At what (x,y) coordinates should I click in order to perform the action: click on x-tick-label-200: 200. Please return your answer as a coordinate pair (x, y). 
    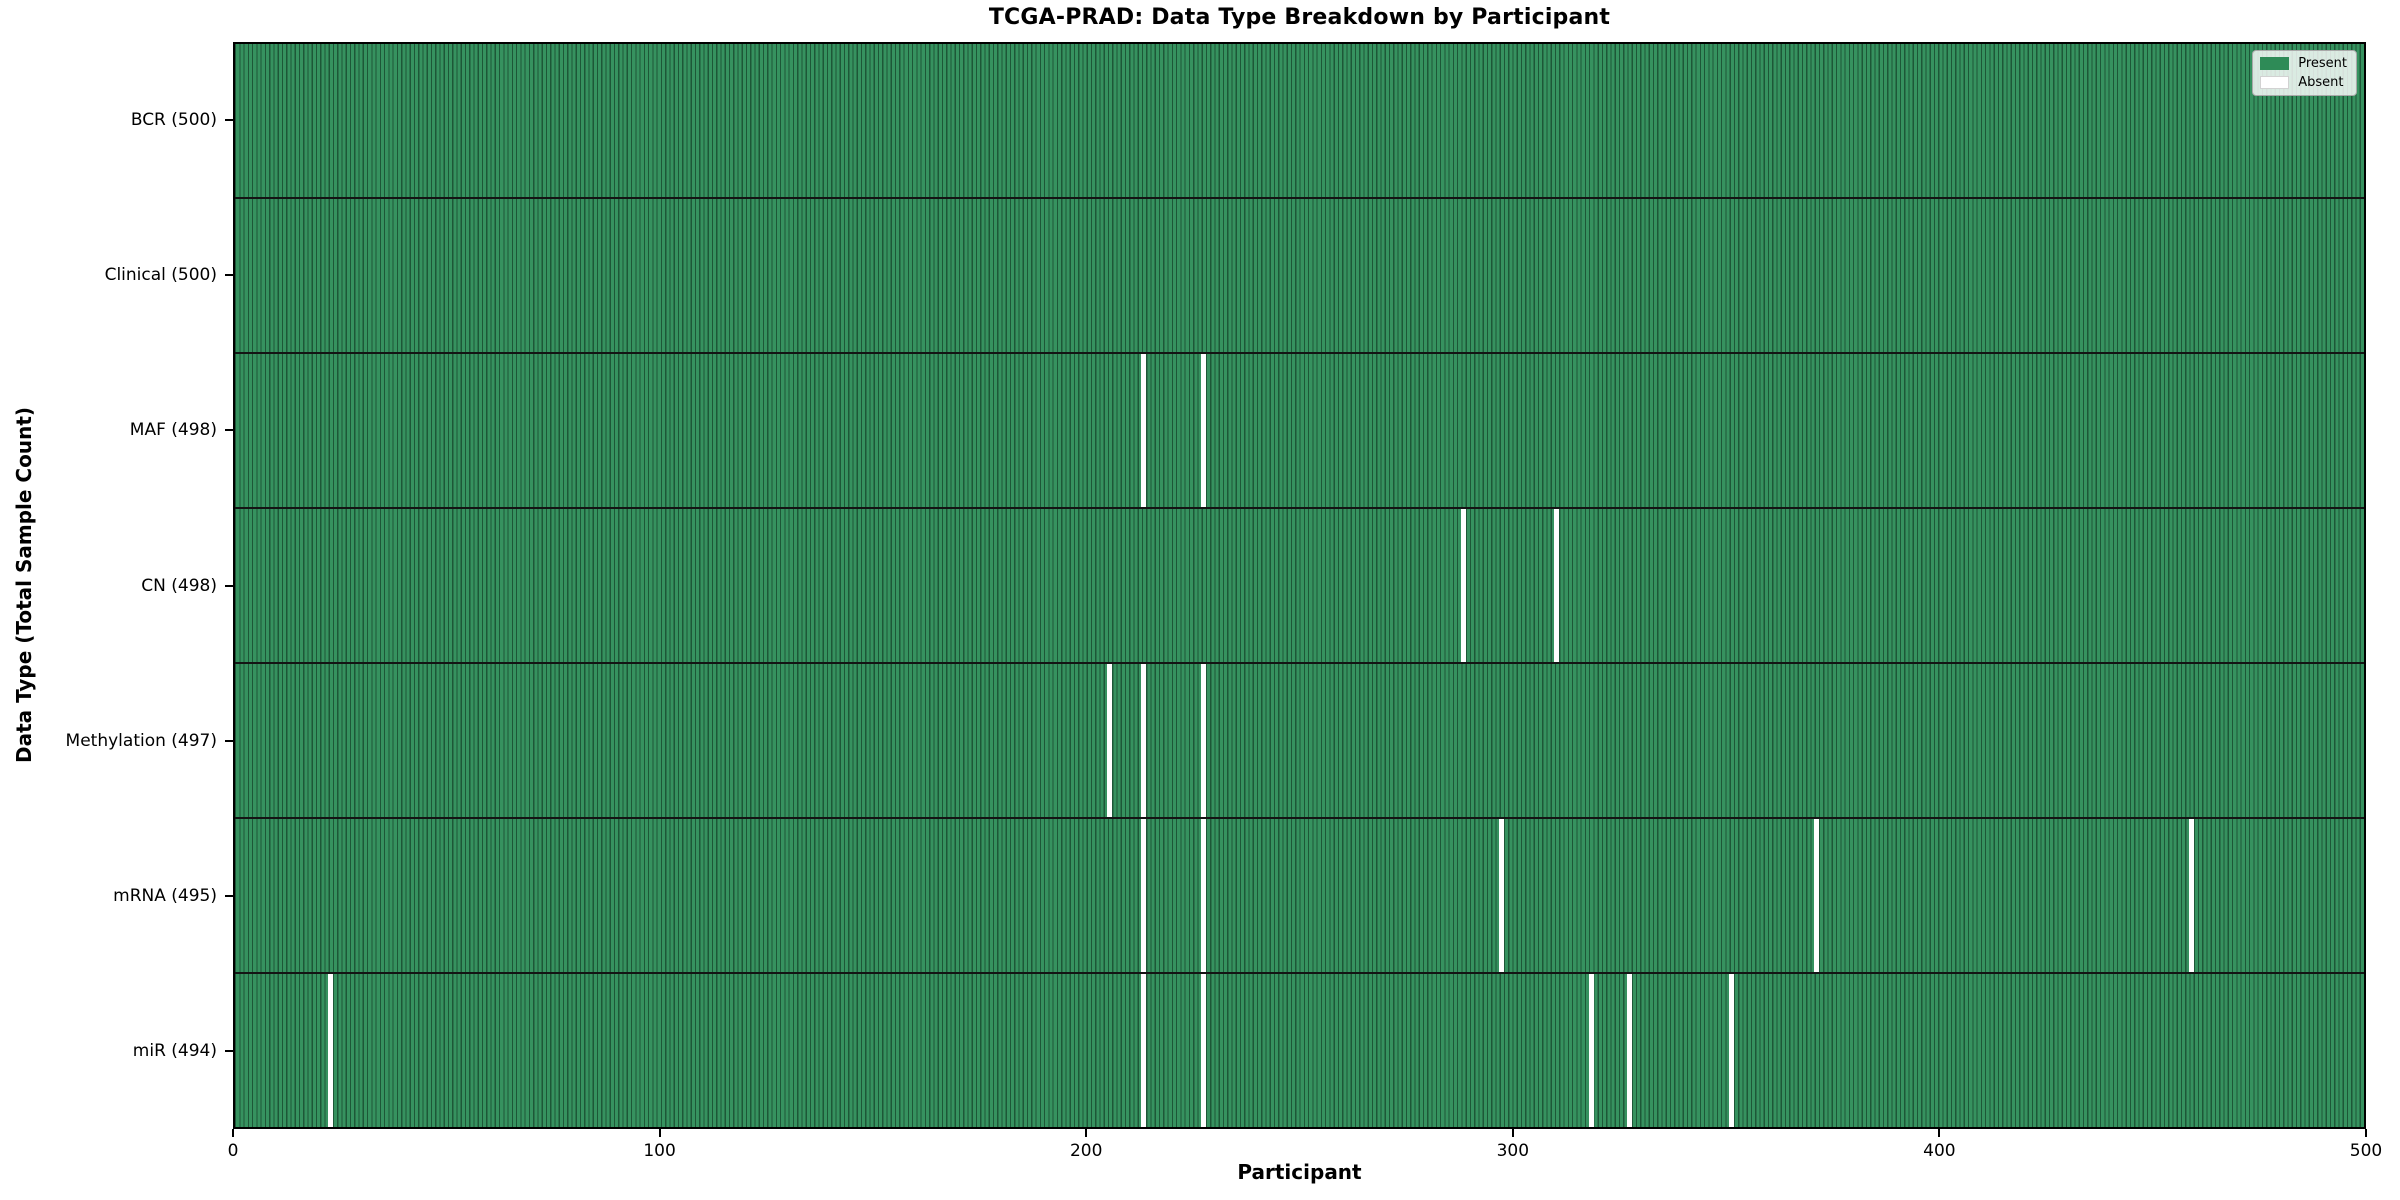
    Looking at the image, I should click on (1086, 1151).